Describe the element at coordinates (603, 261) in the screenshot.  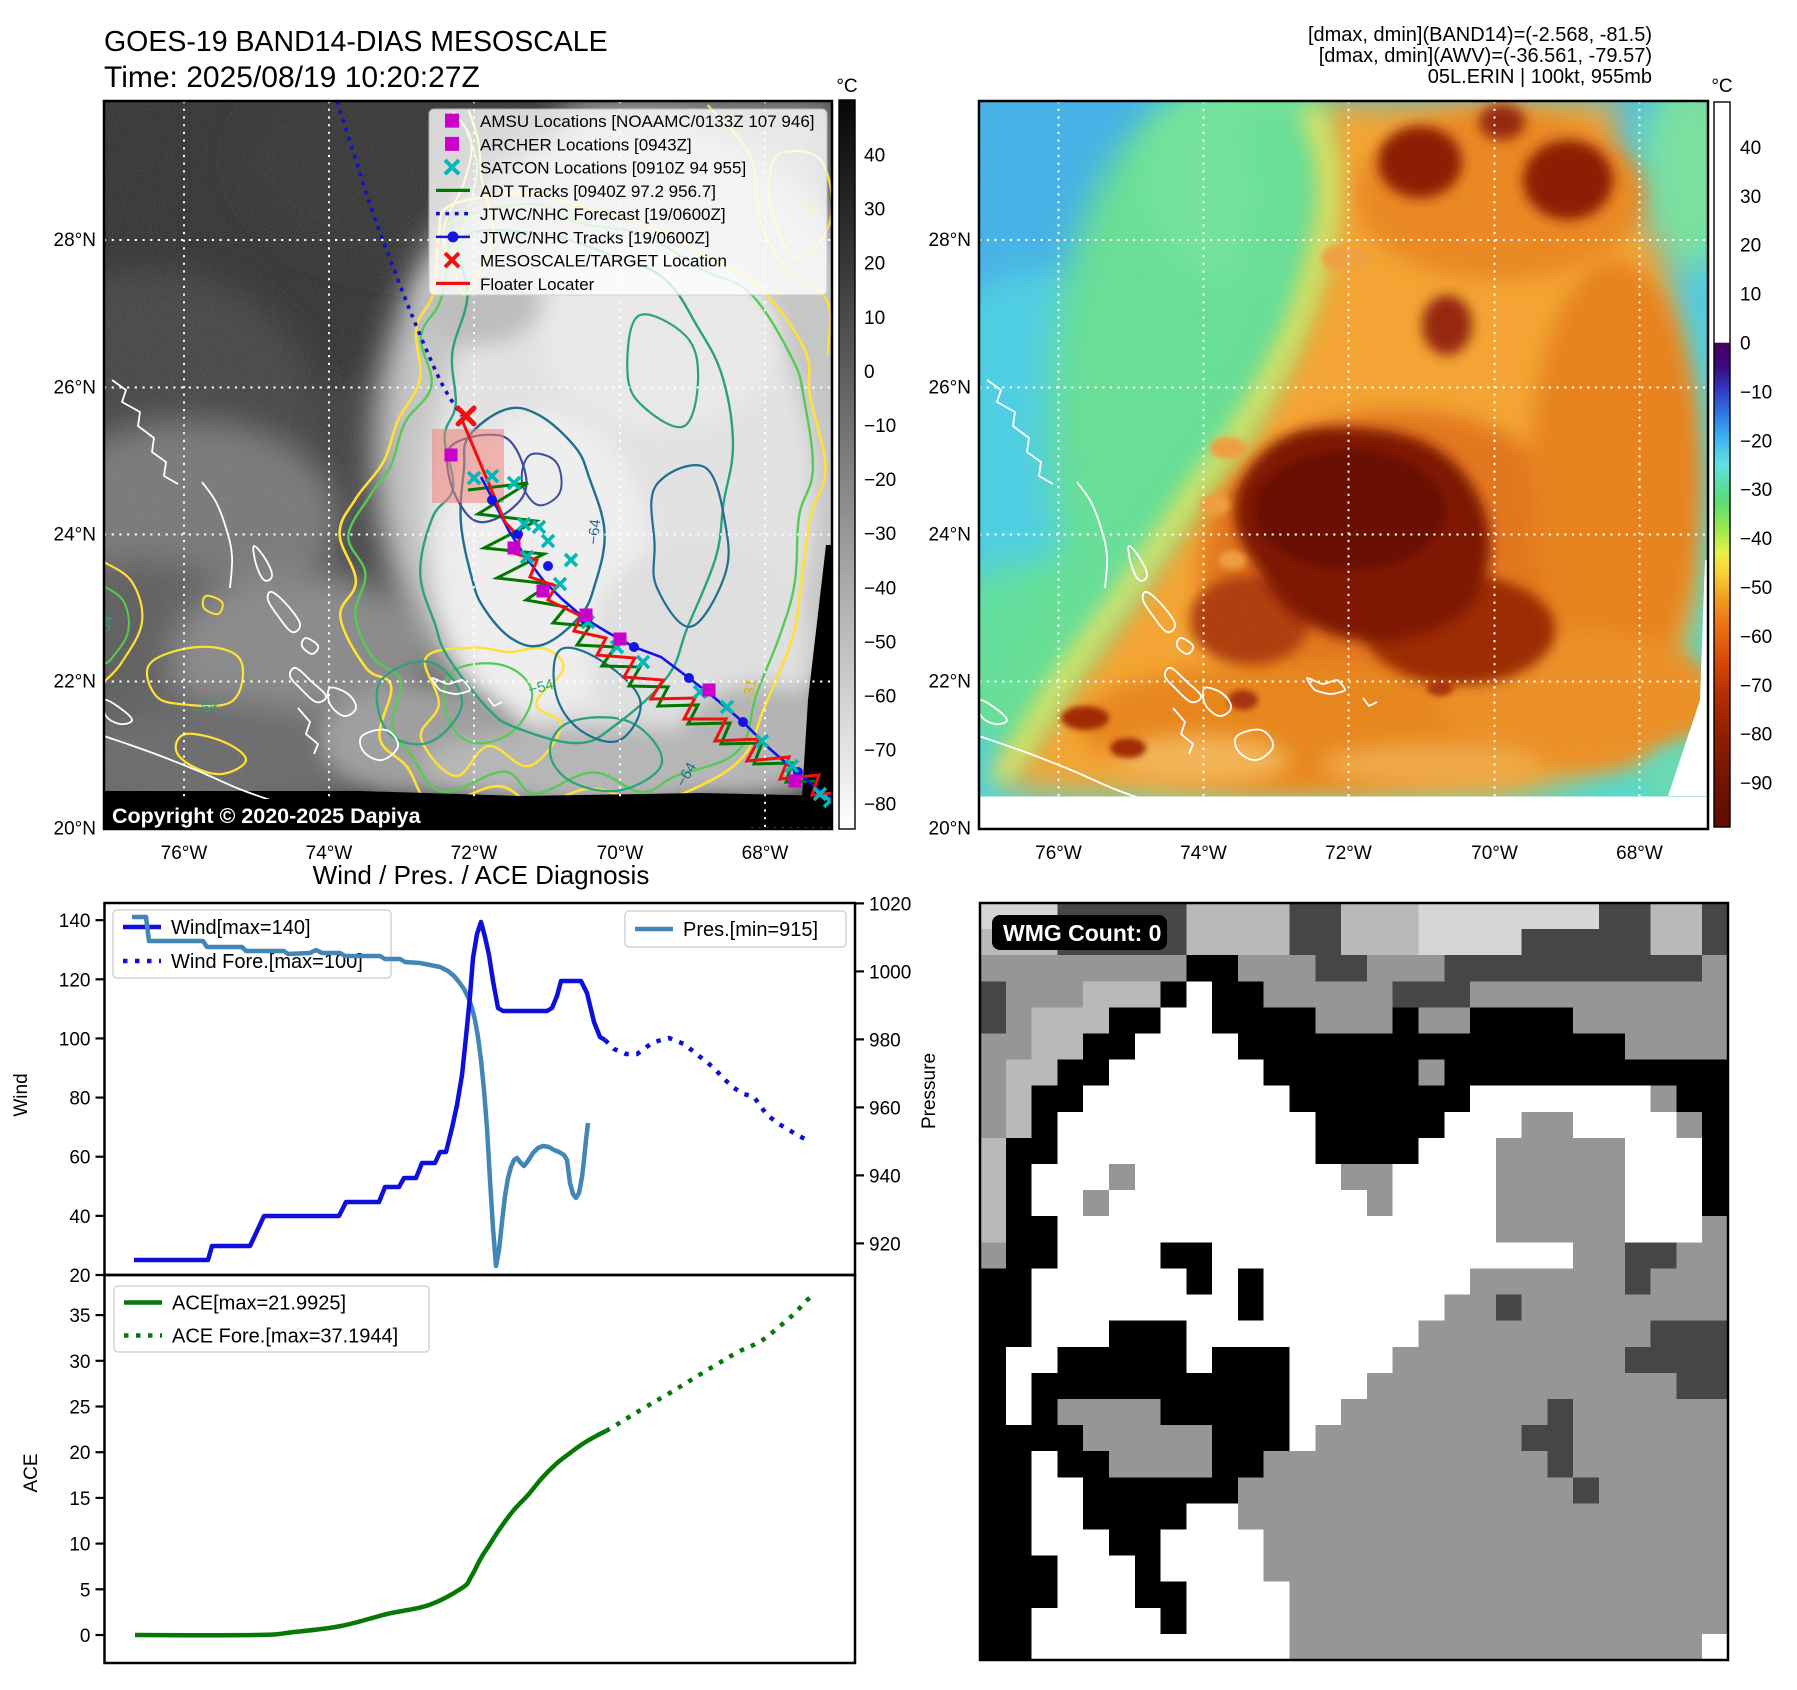
I see `svg-text: MESOSCALE/TARGET Location` at that location.